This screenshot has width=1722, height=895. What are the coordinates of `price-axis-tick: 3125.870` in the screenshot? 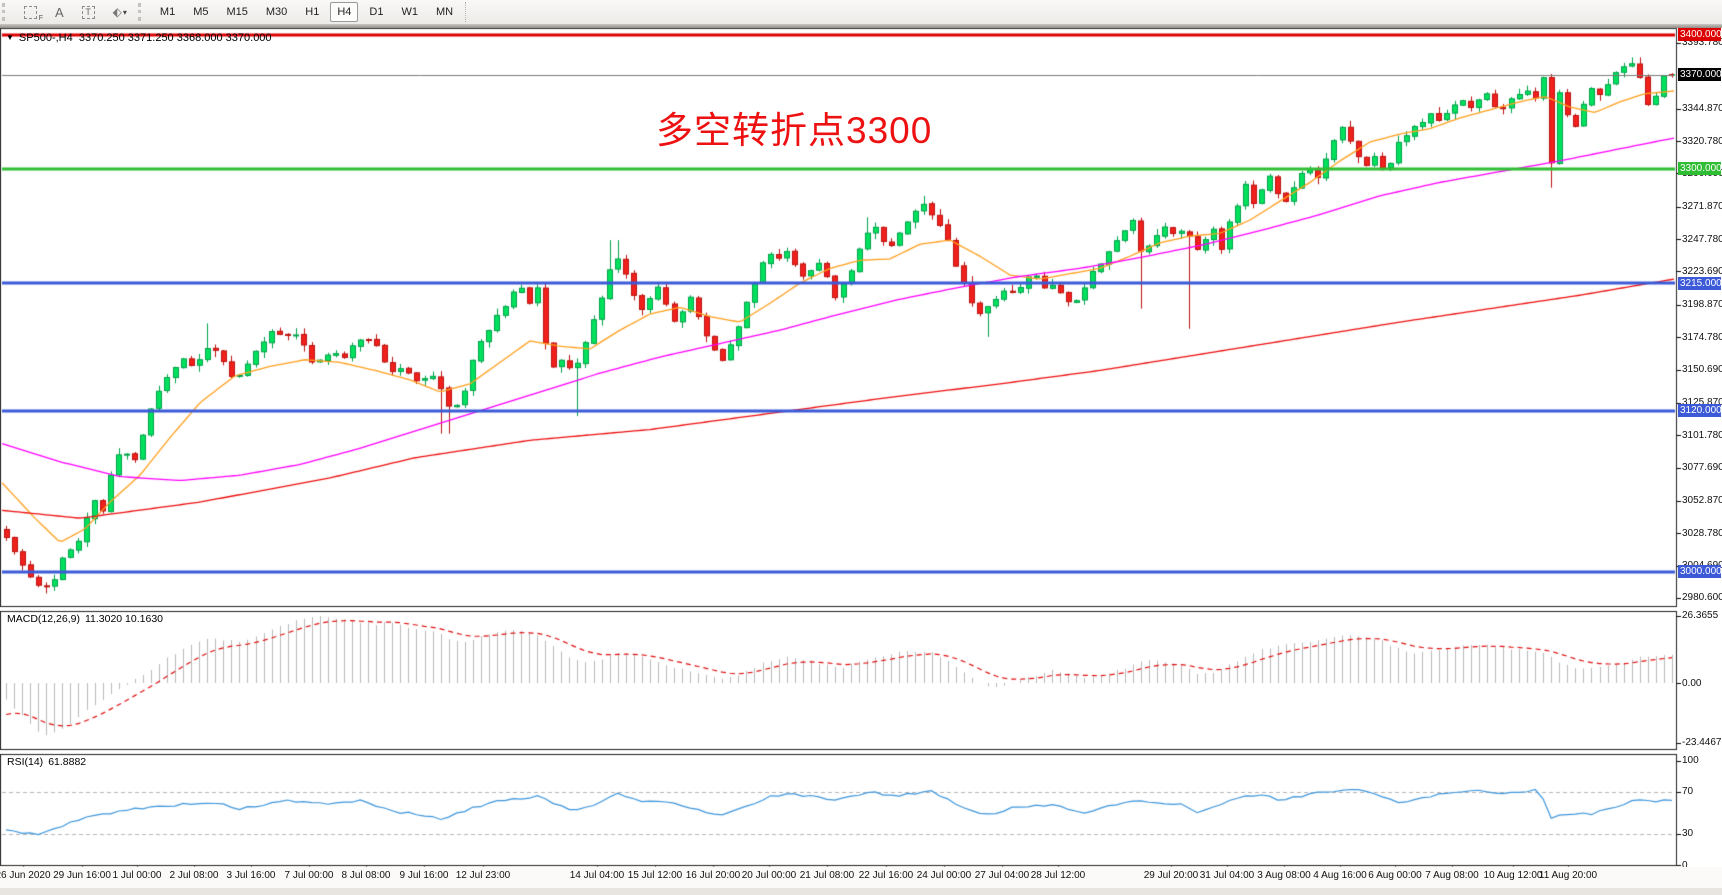 It's located at (1702, 403).